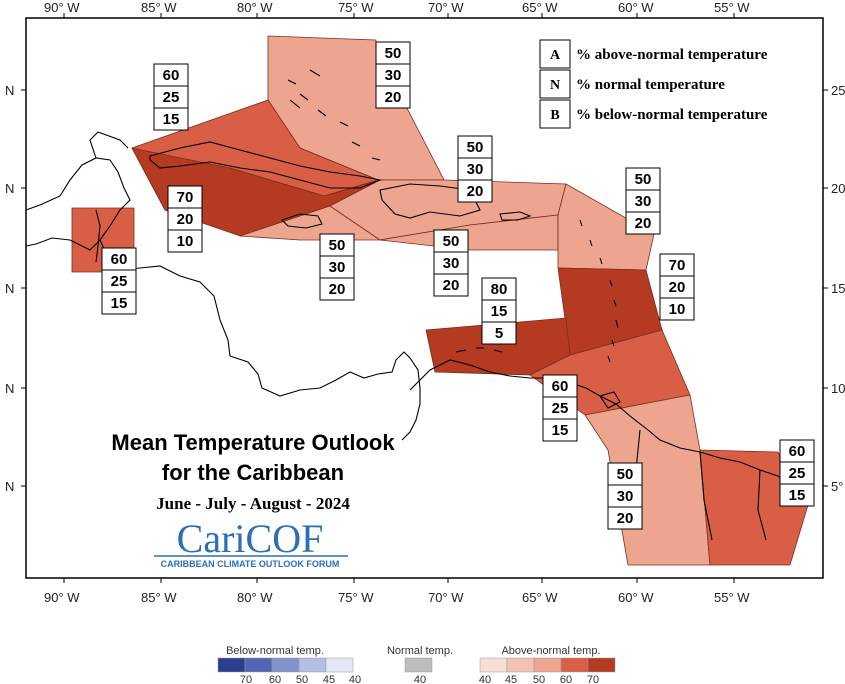 This screenshot has width=845, height=684. Describe the element at coordinates (275, 651) in the screenshot. I see `colorbar-below-label: Below-normal temp.` at that location.